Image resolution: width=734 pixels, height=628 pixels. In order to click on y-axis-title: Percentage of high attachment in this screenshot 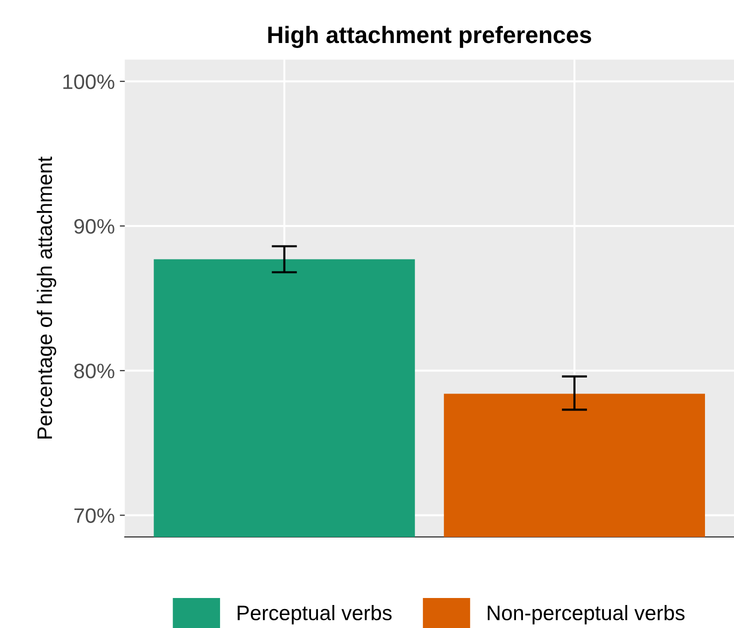, I will do `click(46, 297)`.